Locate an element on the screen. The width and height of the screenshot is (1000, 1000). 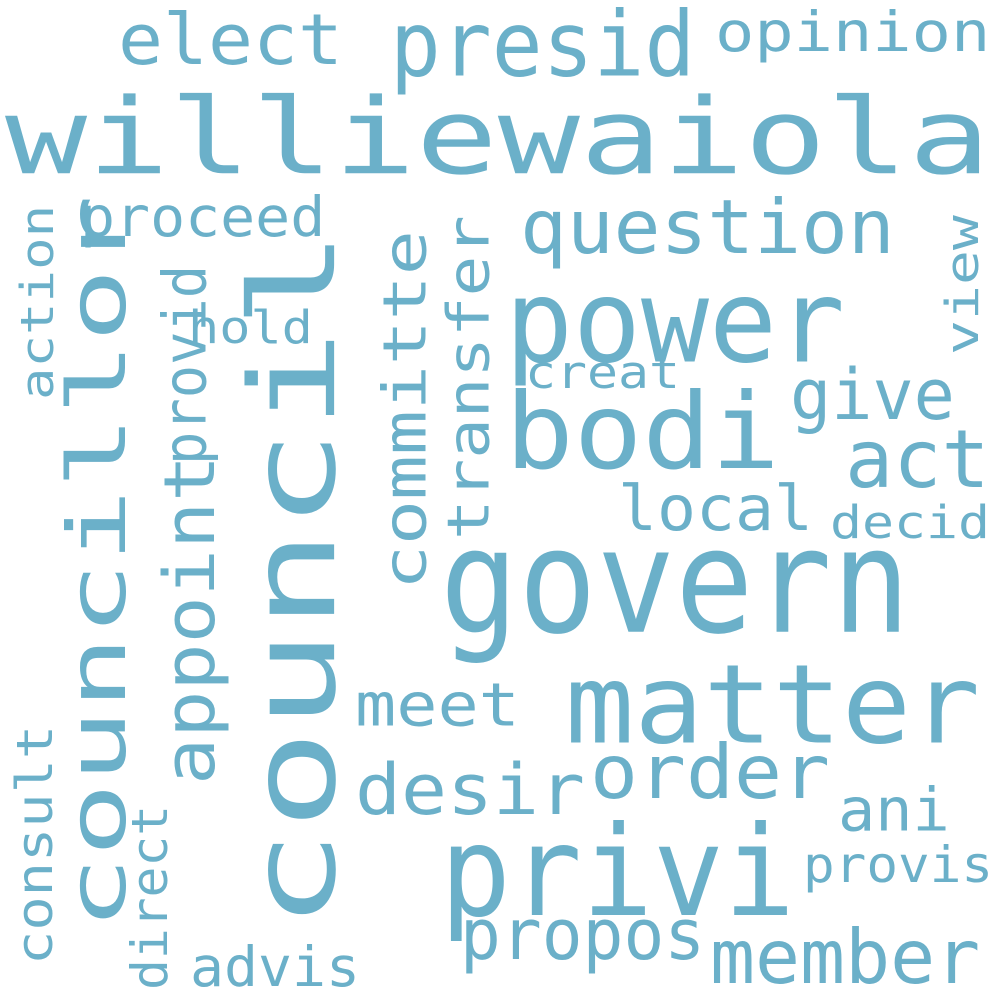
word-order: order is located at coordinates (710, 772).